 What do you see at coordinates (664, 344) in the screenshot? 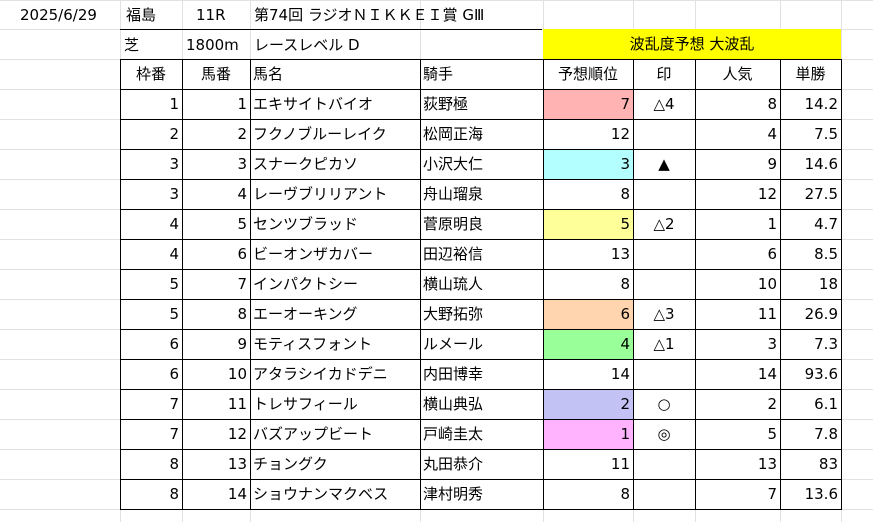
I see `mark-cell: △1` at bounding box center [664, 344].